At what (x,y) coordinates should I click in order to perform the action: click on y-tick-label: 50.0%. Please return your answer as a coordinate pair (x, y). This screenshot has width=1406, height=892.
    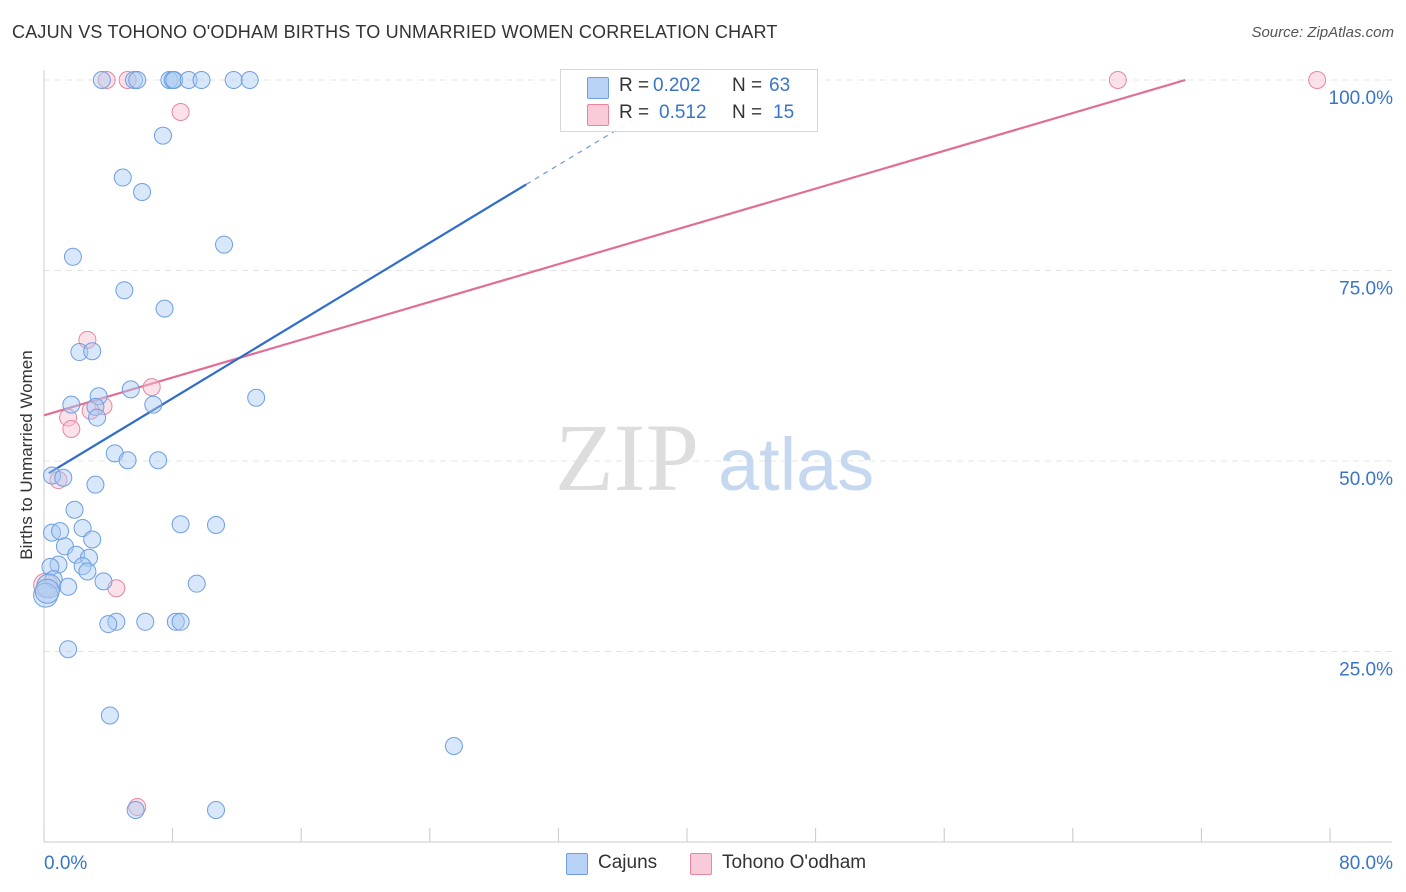
    Looking at the image, I should click on (1366, 479).